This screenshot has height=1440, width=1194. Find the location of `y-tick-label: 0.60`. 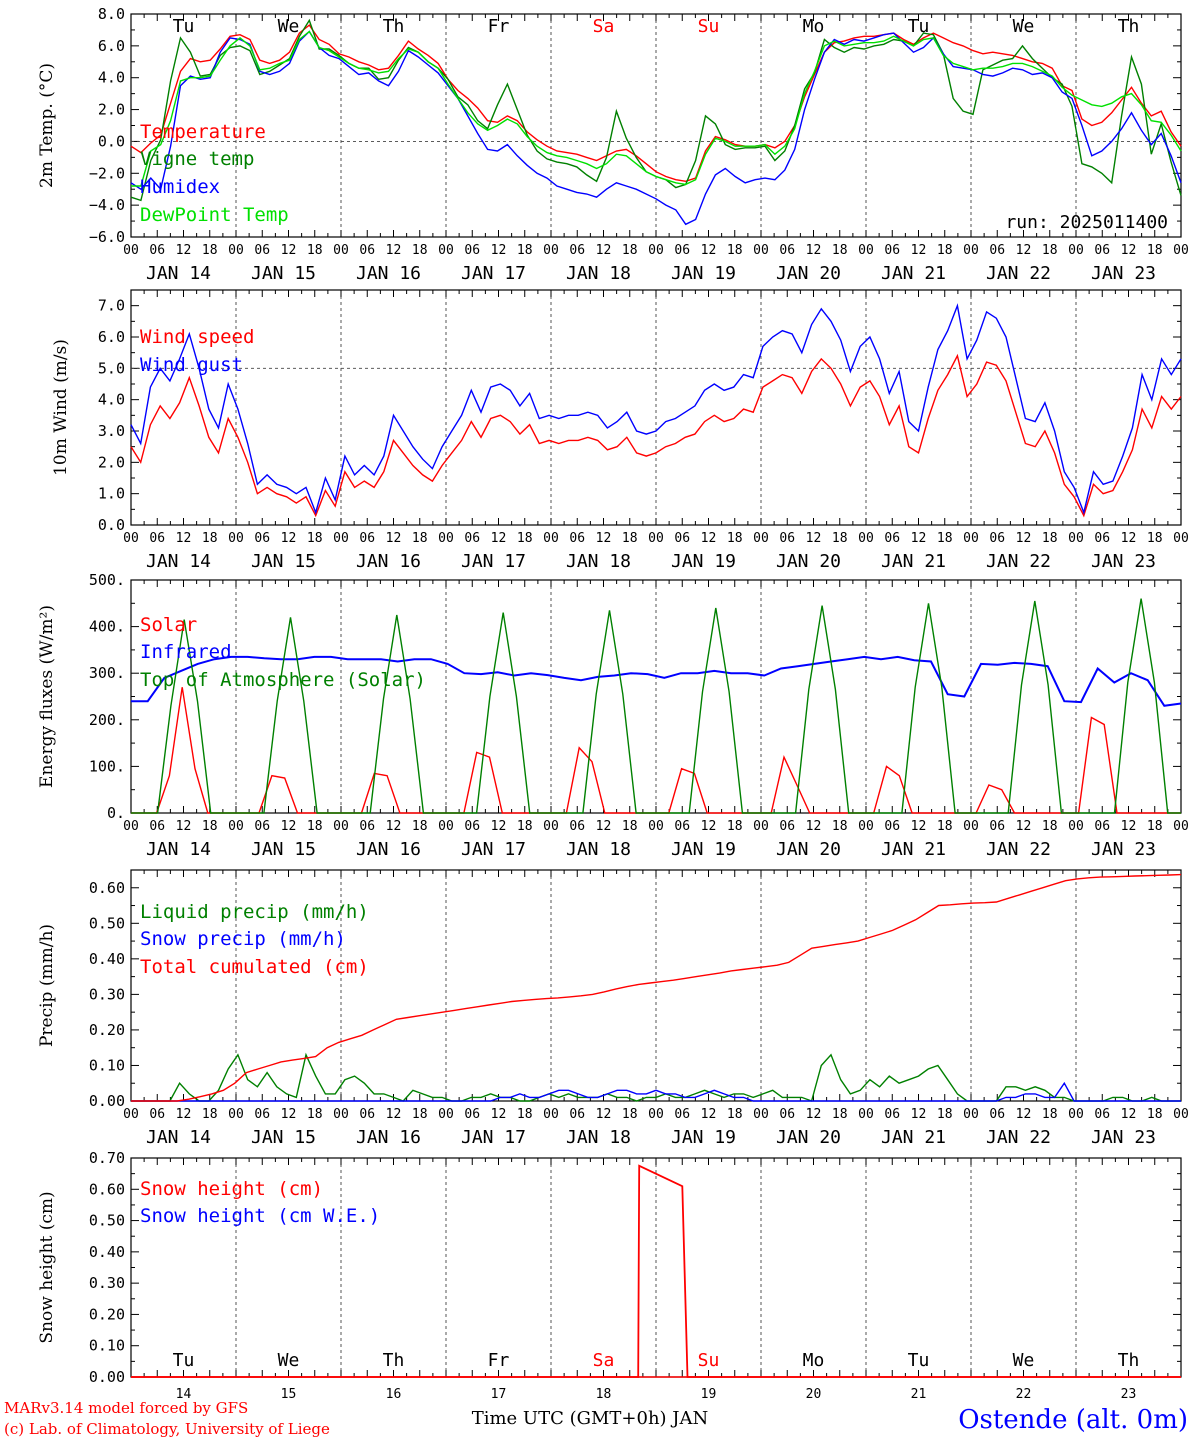

y-tick-label: 0.60 is located at coordinates (107, 1189).